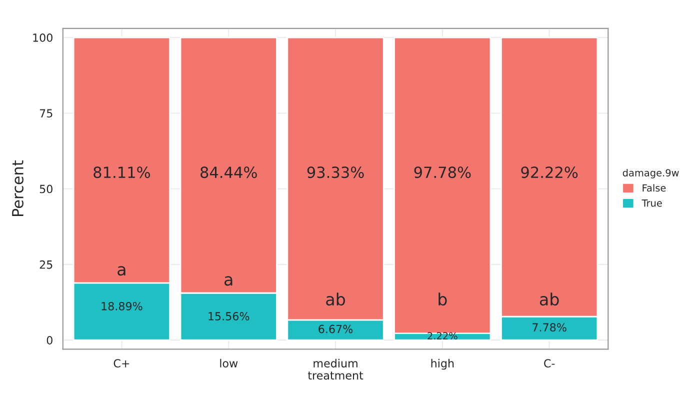 The image size is (699, 406). Describe the element at coordinates (18, 188) in the screenshot. I see `y-axis-title: Percent` at that location.